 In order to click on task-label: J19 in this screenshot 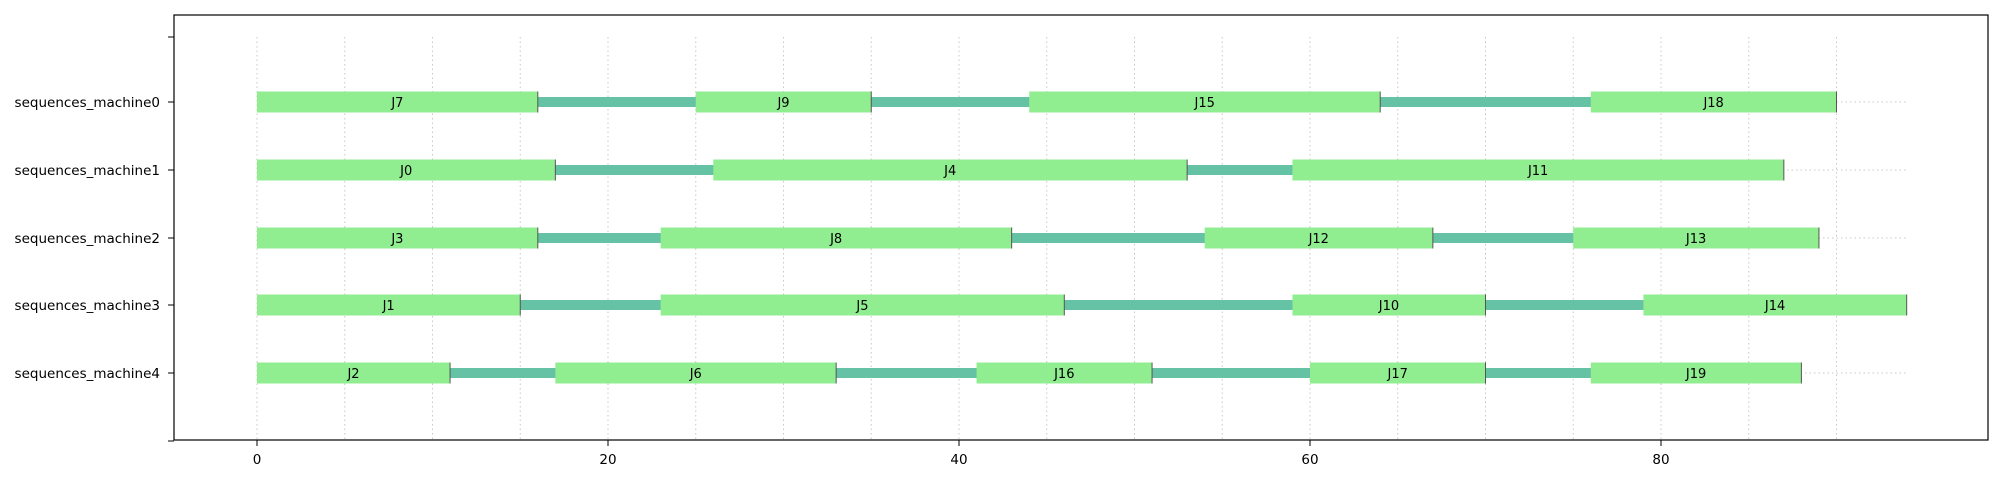, I will do `click(1695, 374)`.